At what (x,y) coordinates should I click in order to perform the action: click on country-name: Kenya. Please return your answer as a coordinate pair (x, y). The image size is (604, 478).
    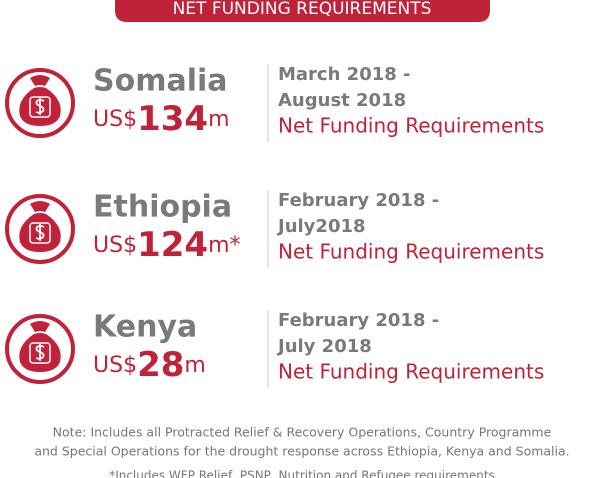
    Looking at the image, I should click on (145, 327).